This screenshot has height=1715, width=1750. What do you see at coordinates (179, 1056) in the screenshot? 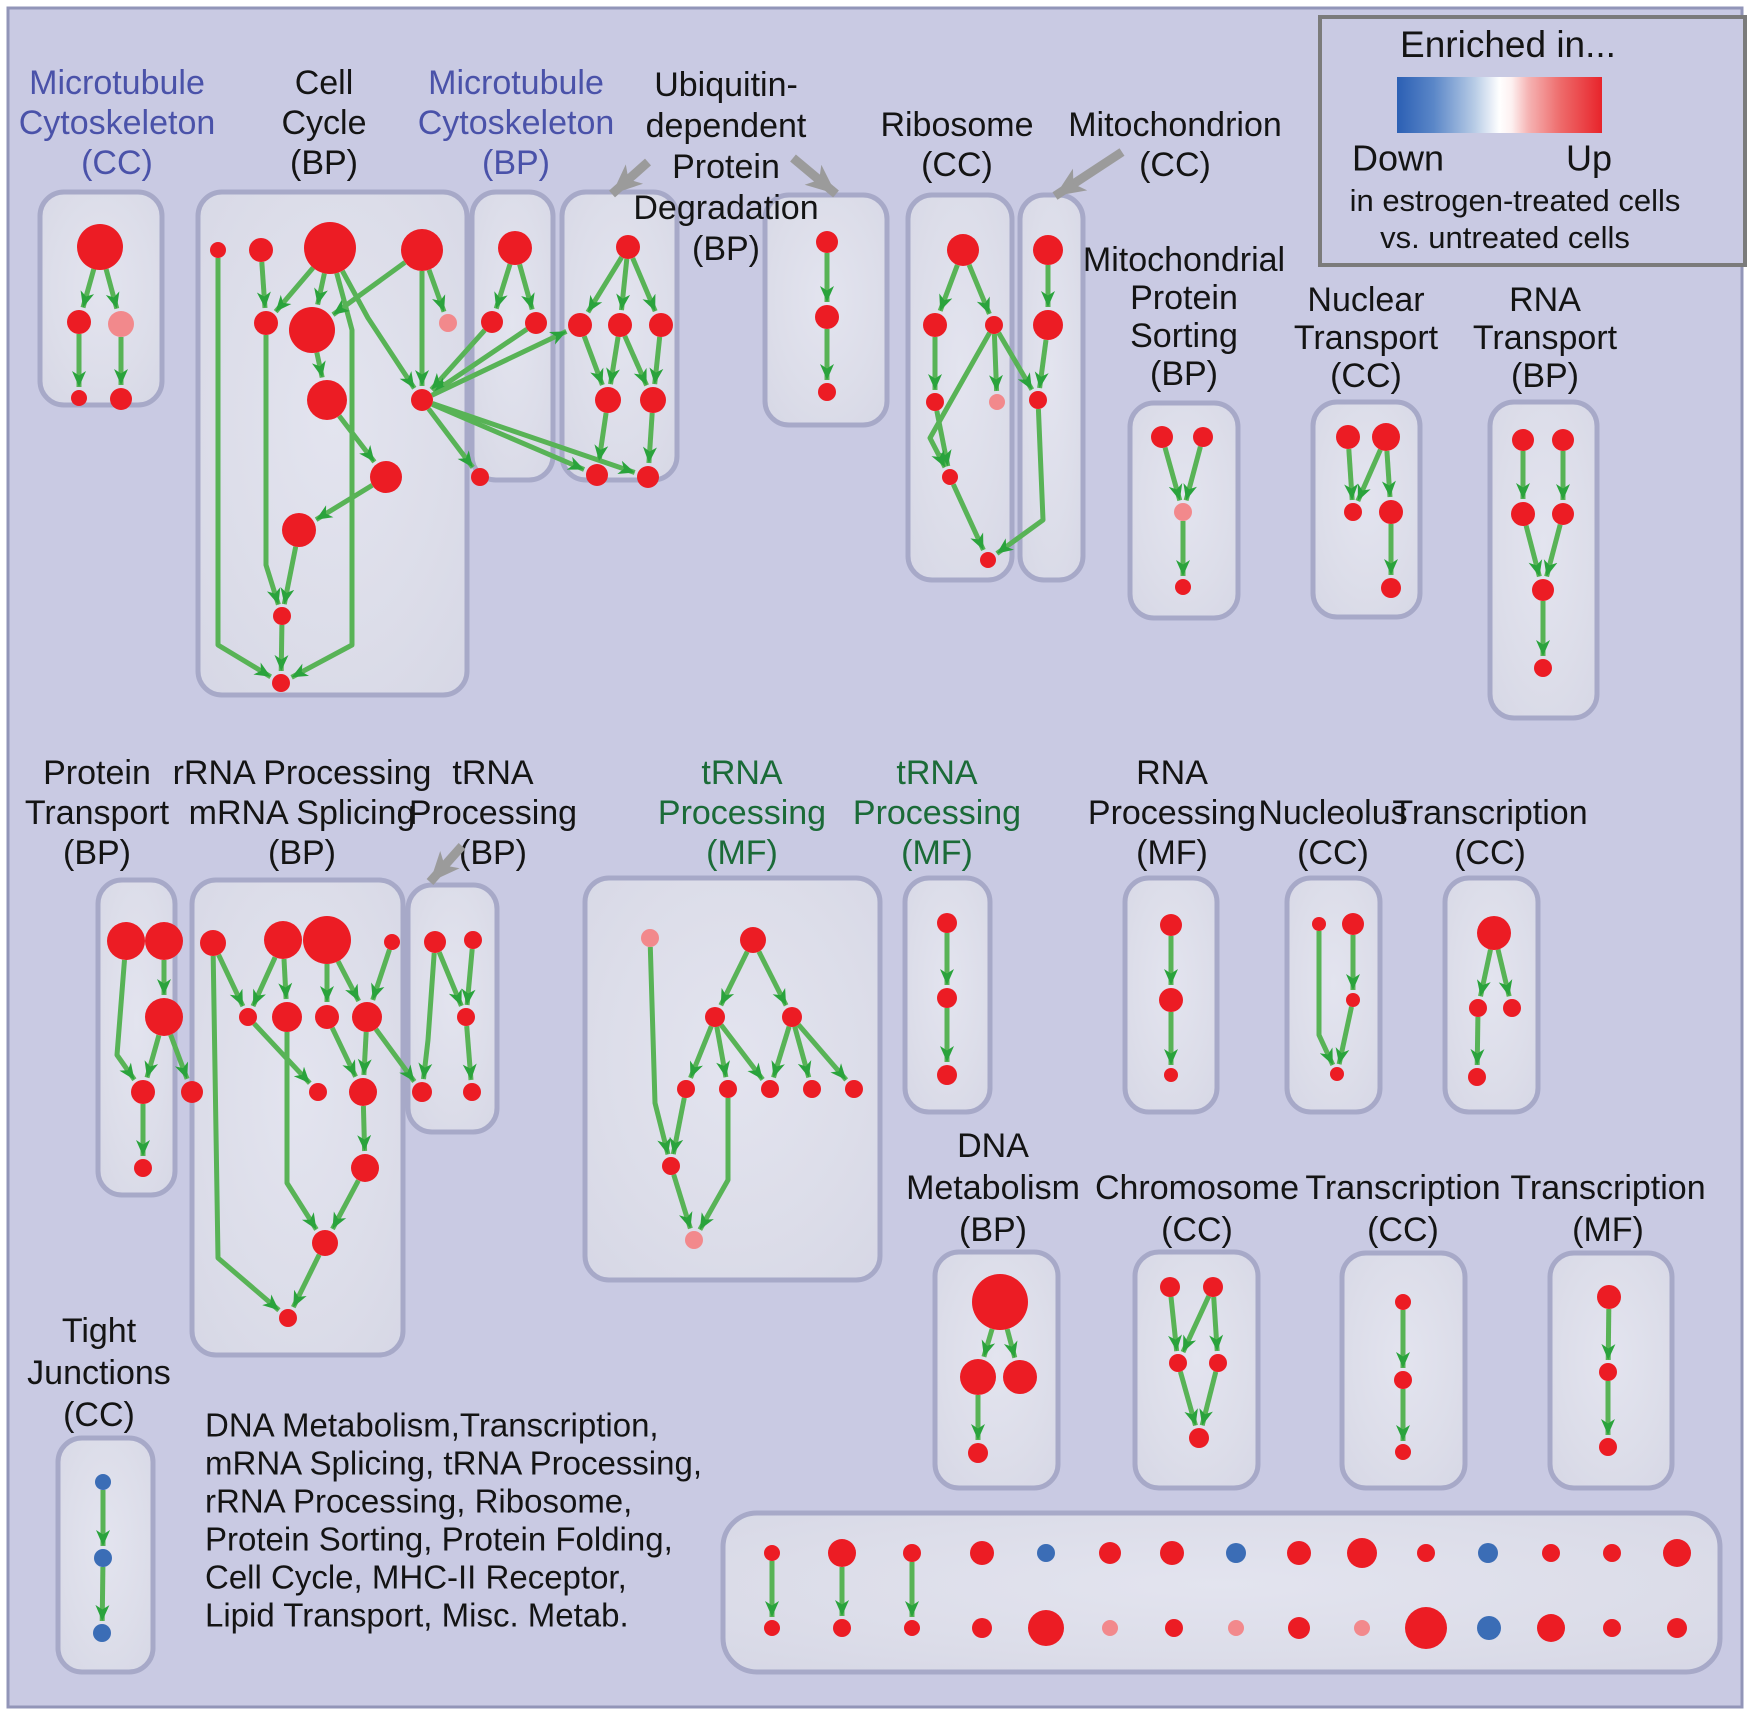
I see `edge-arrow-p2-r8` at bounding box center [179, 1056].